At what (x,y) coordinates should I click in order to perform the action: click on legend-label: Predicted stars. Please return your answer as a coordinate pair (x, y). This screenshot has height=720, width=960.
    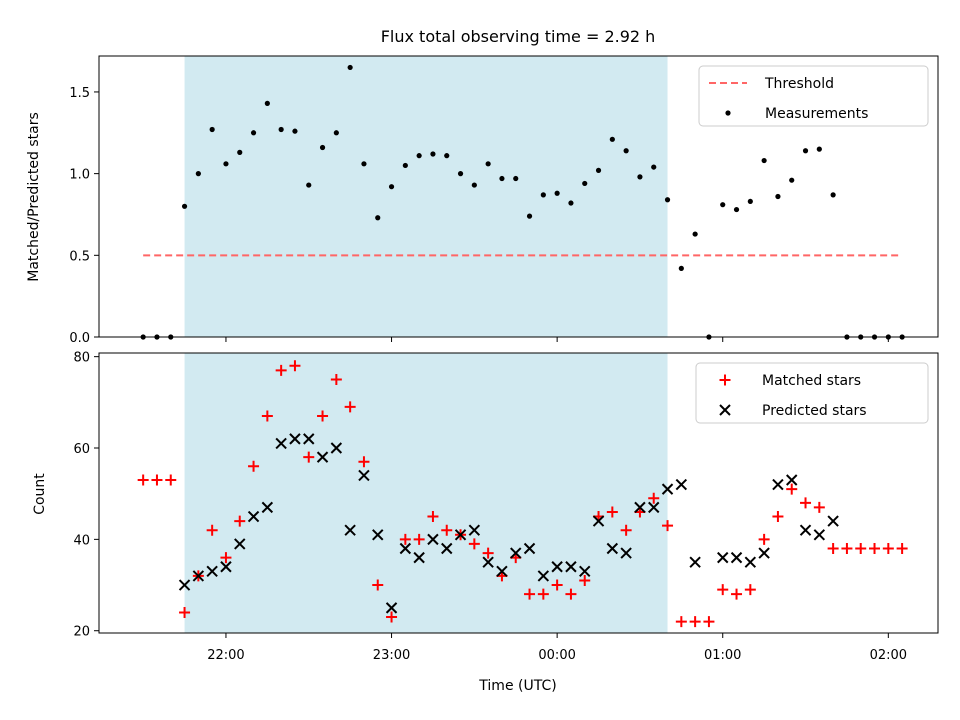
    Looking at the image, I should click on (814, 411).